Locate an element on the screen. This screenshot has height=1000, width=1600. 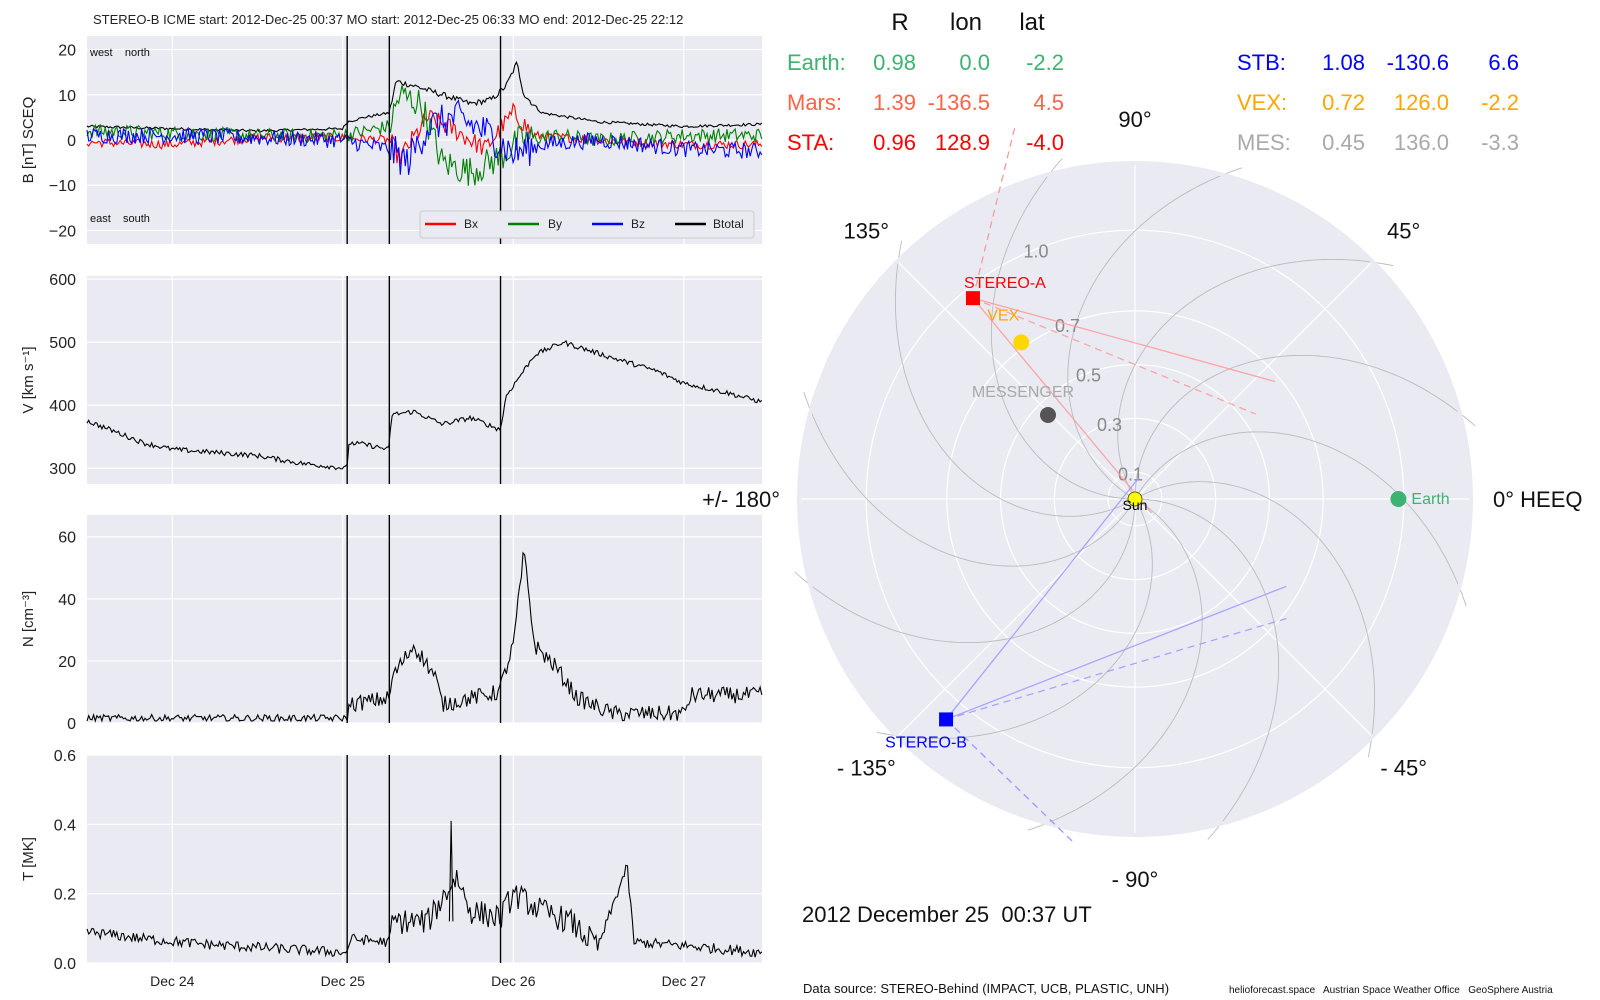
v-gridlines is located at coordinates (424, 380).